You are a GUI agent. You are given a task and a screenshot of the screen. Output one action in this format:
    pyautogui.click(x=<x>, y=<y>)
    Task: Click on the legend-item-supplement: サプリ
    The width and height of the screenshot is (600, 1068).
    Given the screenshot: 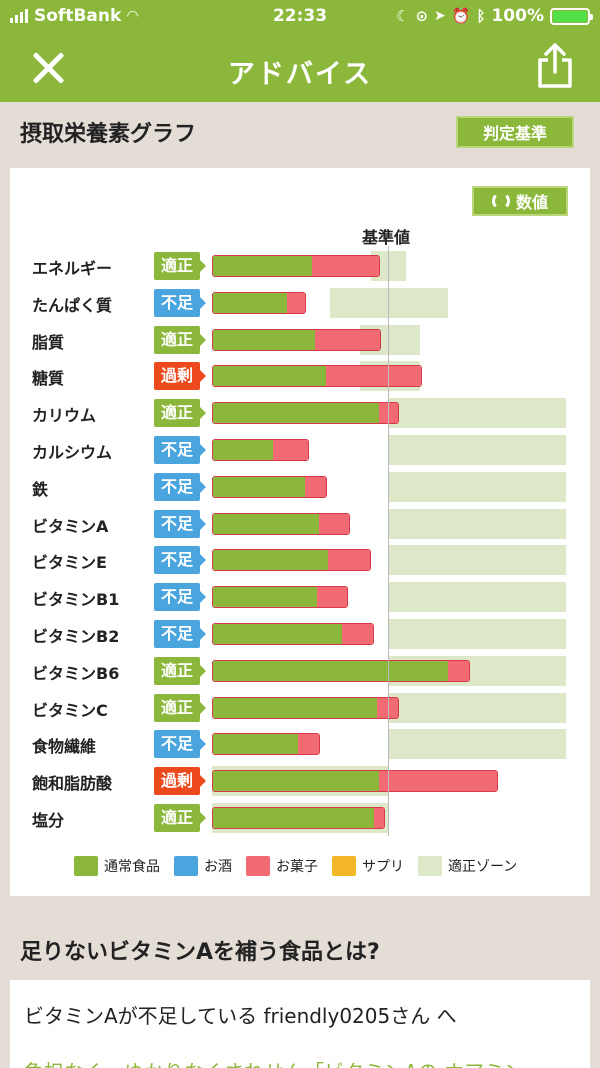 What is the action you would take?
    pyautogui.click(x=368, y=866)
    